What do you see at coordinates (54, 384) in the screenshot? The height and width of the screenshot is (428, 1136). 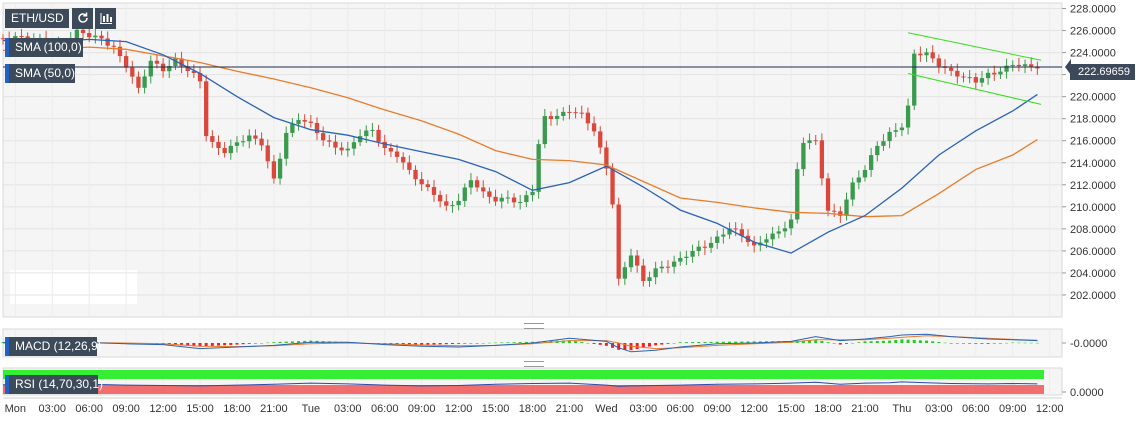 I see `rsi-legend: RSI (14,70,30,1)` at bounding box center [54, 384].